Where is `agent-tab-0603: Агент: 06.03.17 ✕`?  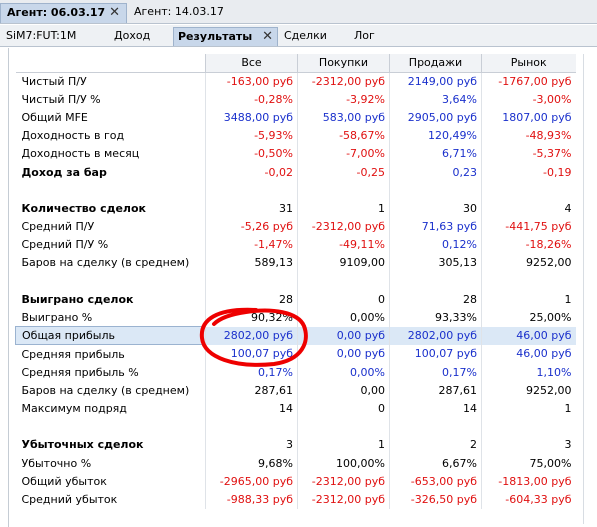 agent-tab-0603: Агент: 06.03.17 ✕ is located at coordinates (63, 13).